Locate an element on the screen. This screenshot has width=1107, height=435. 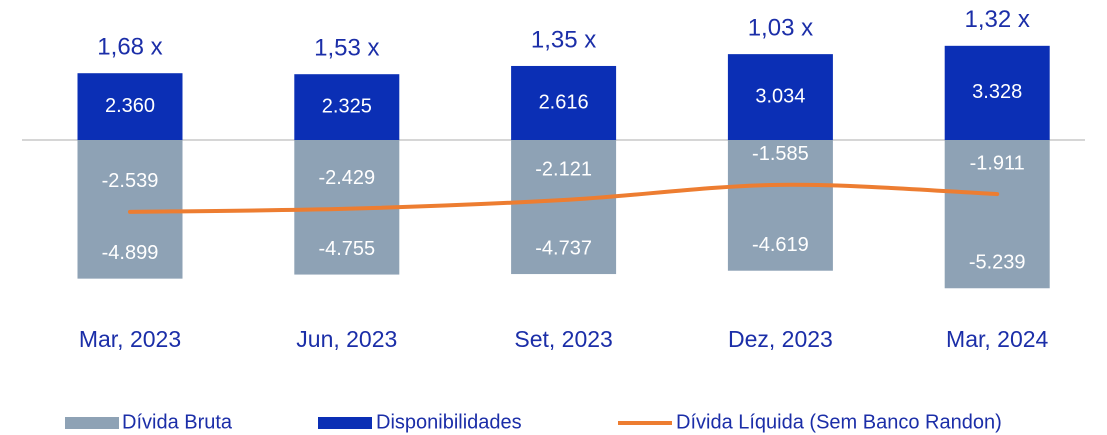
x-tick-label: Mar, 2024 is located at coordinates (997, 339).